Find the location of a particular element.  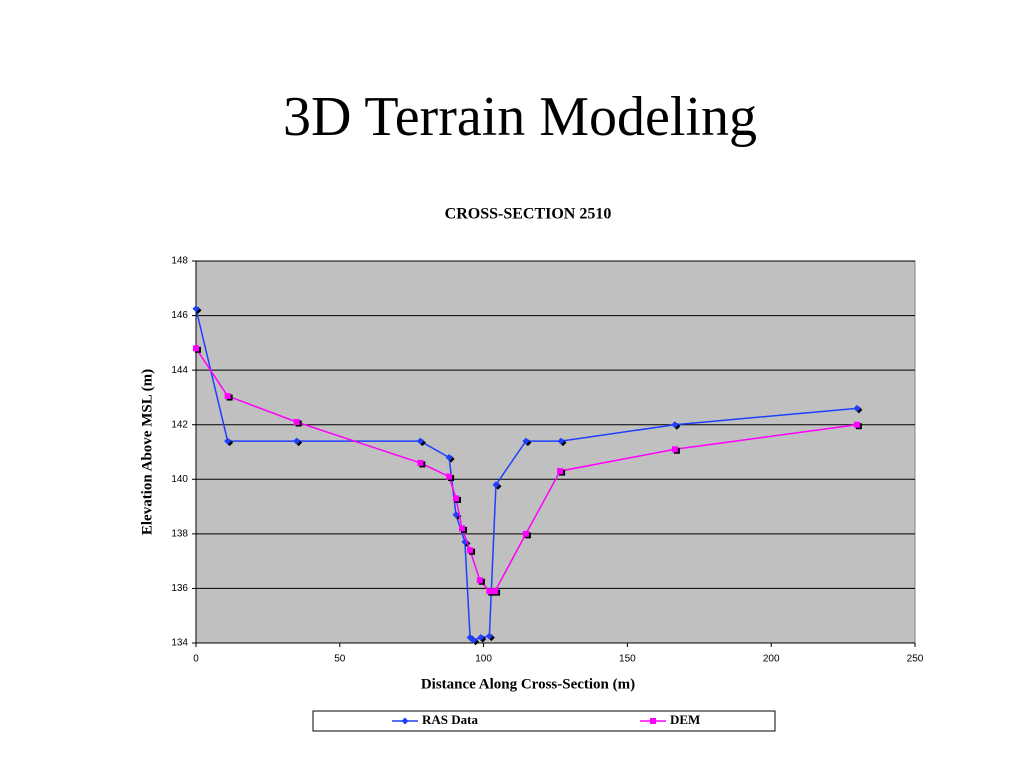

x-axis-label: Distance Along Cross-Section (m) is located at coordinates (528, 684).